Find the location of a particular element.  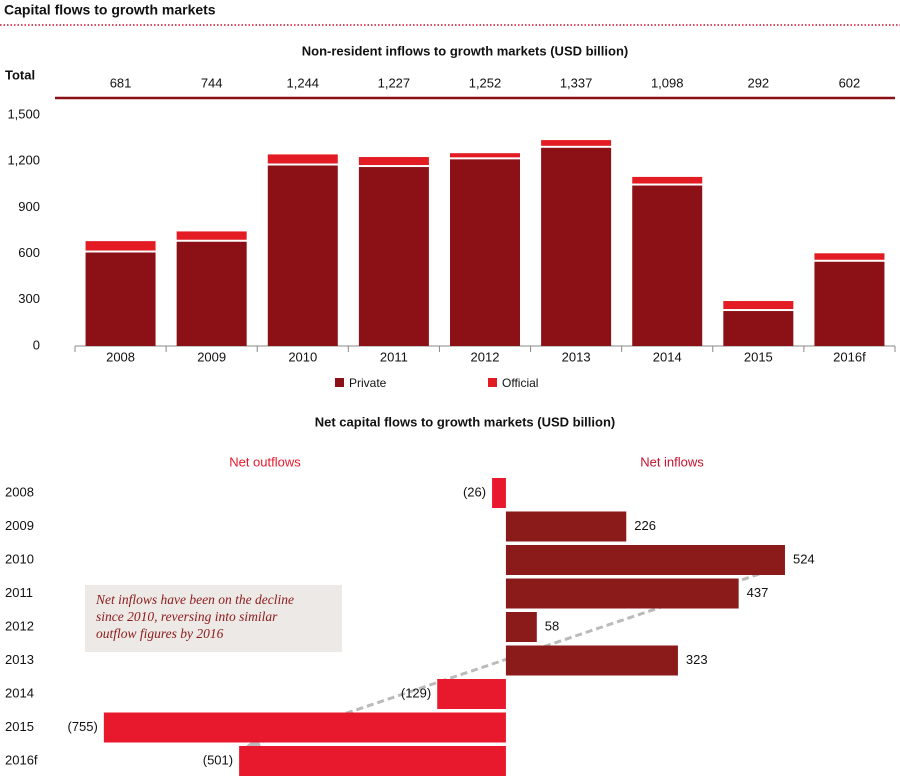

y-tick-label: 2013 is located at coordinates (19, 659).